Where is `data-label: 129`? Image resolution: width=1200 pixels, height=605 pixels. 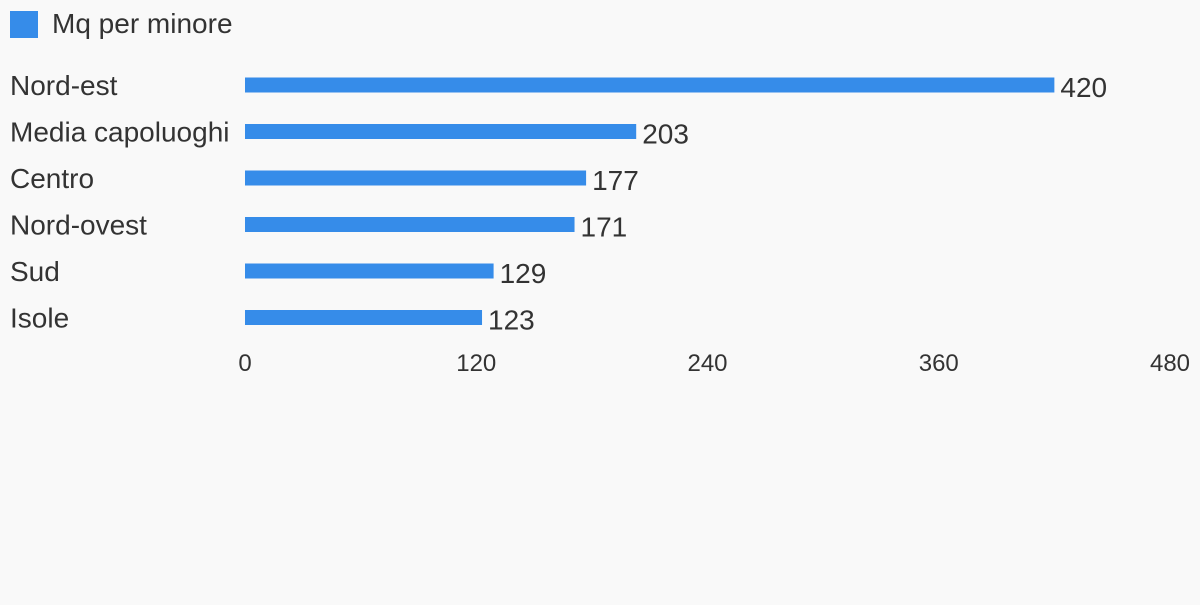 data-label: 129 is located at coordinates (523, 273).